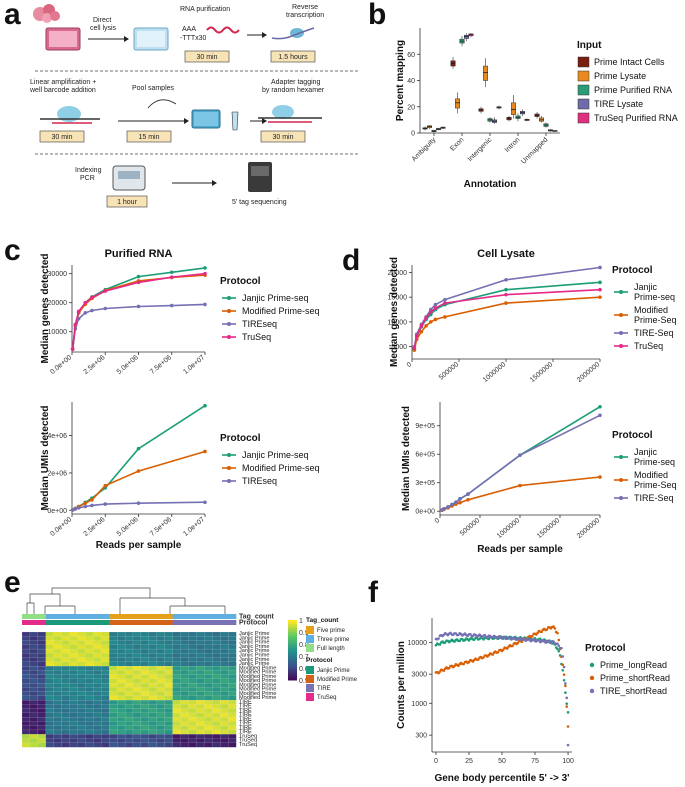  Describe the element at coordinates (502, 761) in the screenshot. I see `x-tick-label: 50` at that location.